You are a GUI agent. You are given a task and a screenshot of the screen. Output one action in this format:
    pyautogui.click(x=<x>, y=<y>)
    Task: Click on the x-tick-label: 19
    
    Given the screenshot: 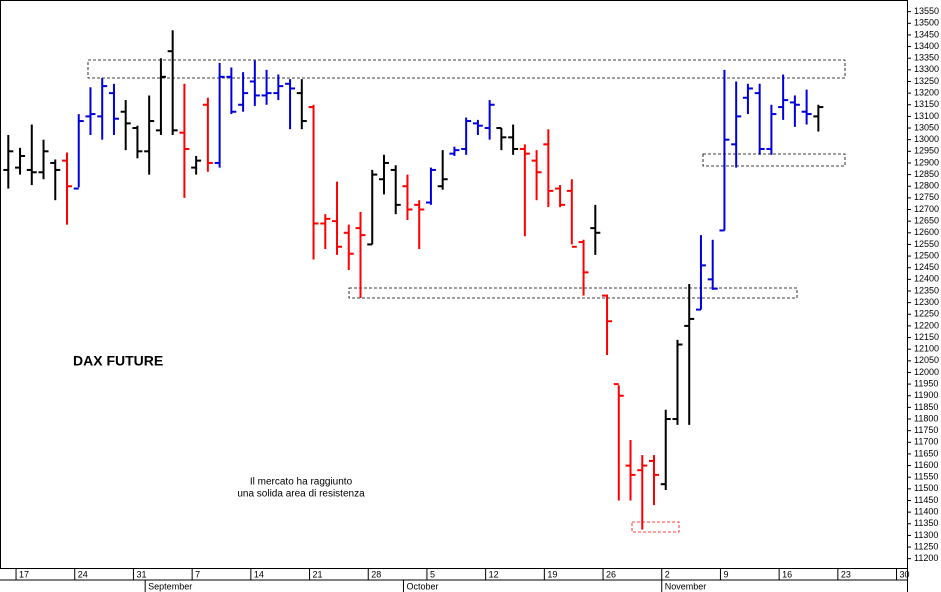 What is the action you would take?
    pyautogui.click(x=552, y=574)
    